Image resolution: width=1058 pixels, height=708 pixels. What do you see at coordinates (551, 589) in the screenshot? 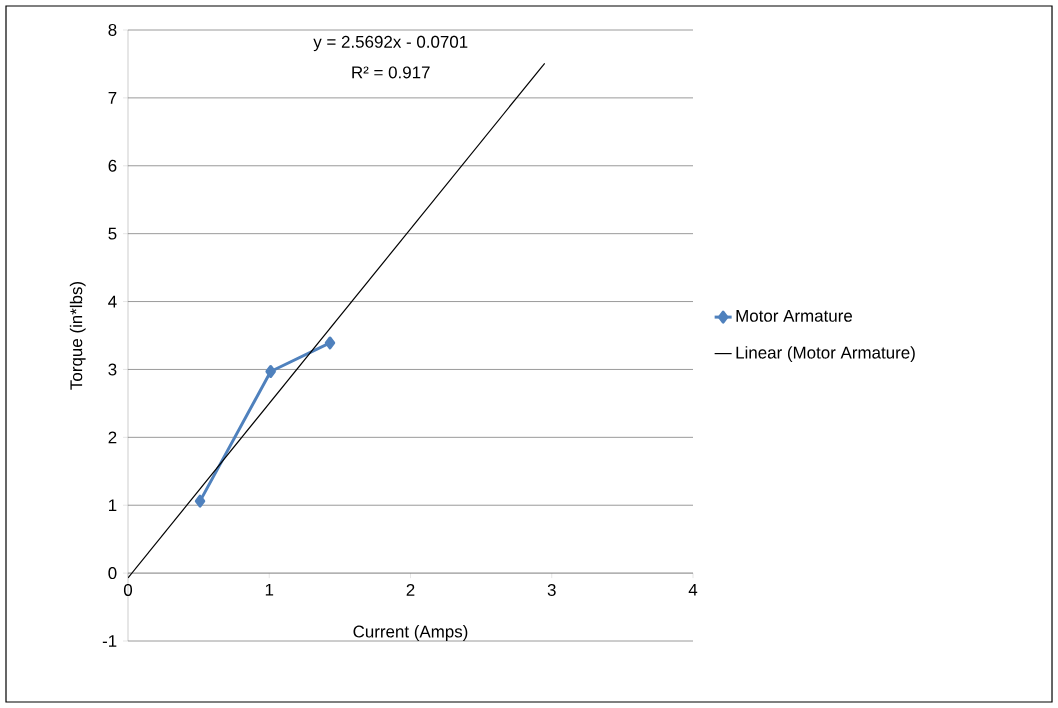
I see `x-tick-label: 3` at bounding box center [551, 589].